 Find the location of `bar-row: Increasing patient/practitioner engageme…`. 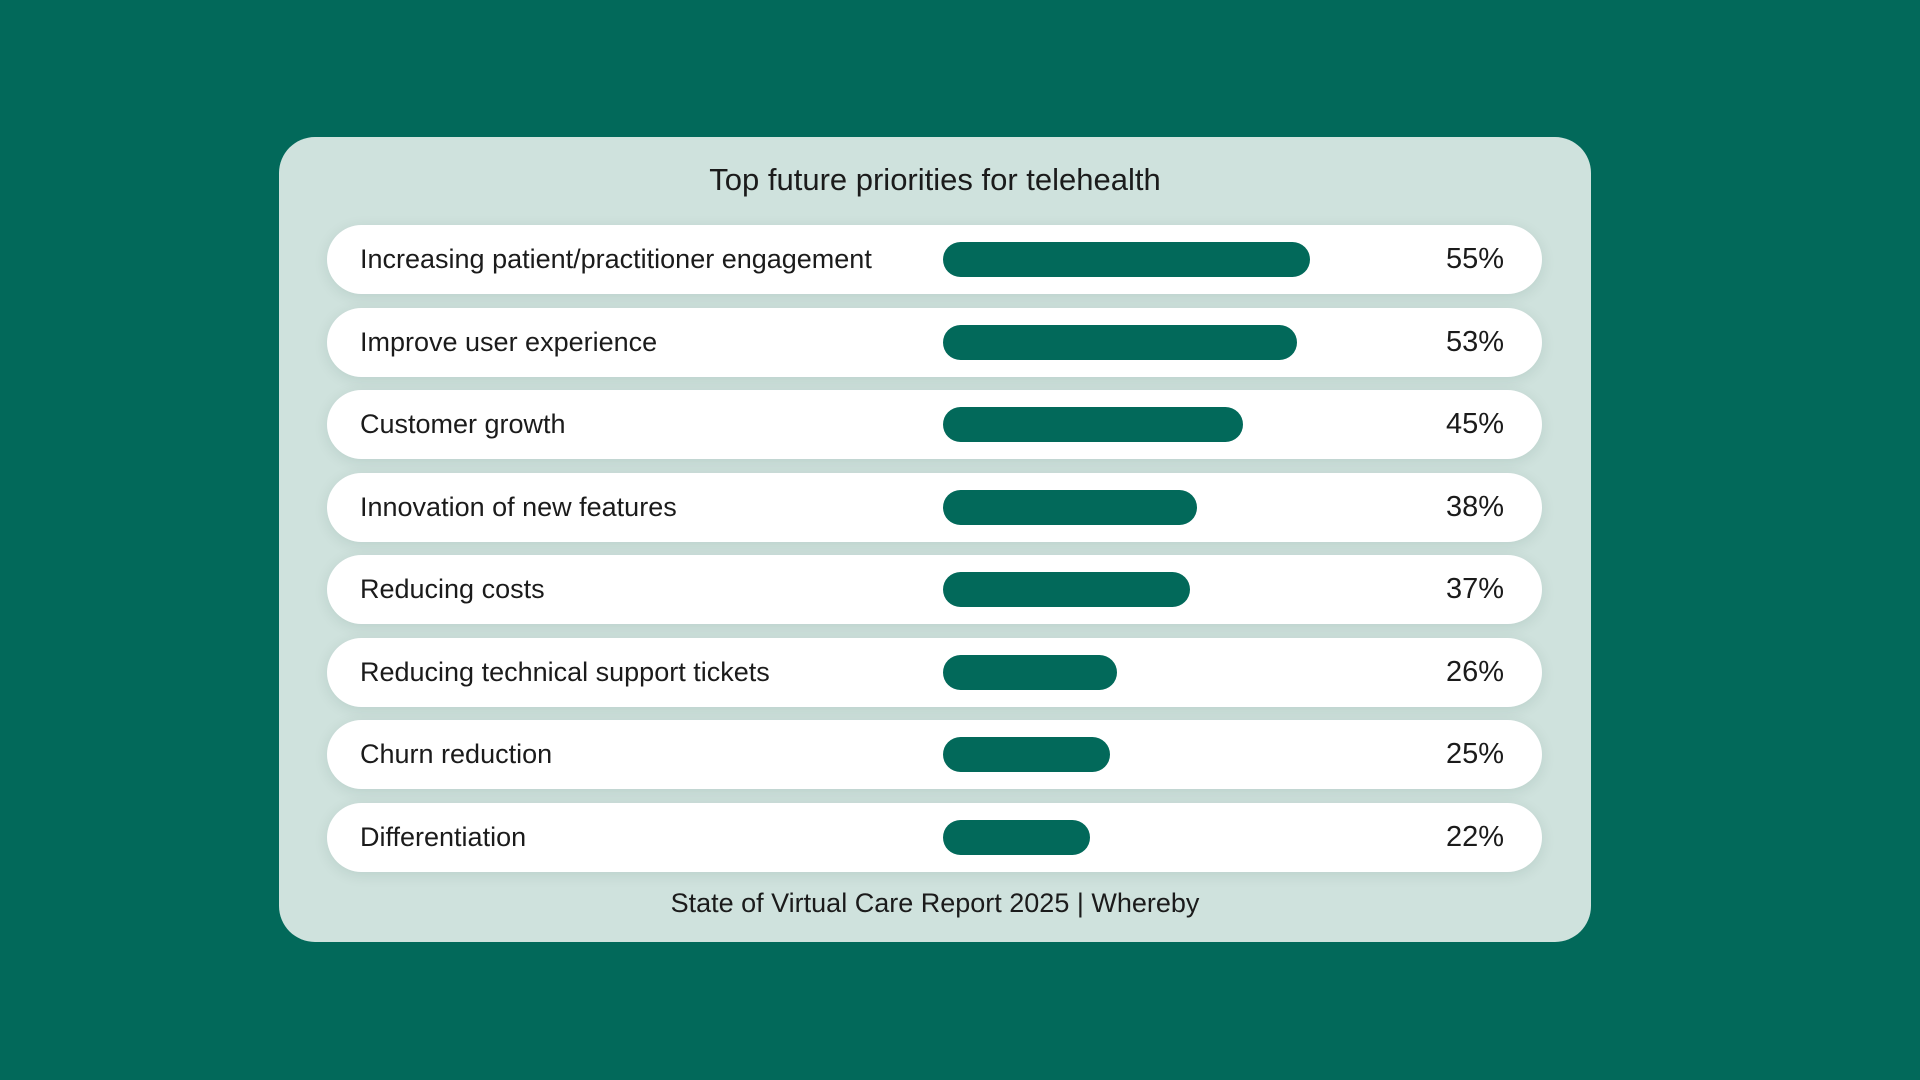

bar-row: Increasing patient/practitioner engageme… is located at coordinates (934, 259).